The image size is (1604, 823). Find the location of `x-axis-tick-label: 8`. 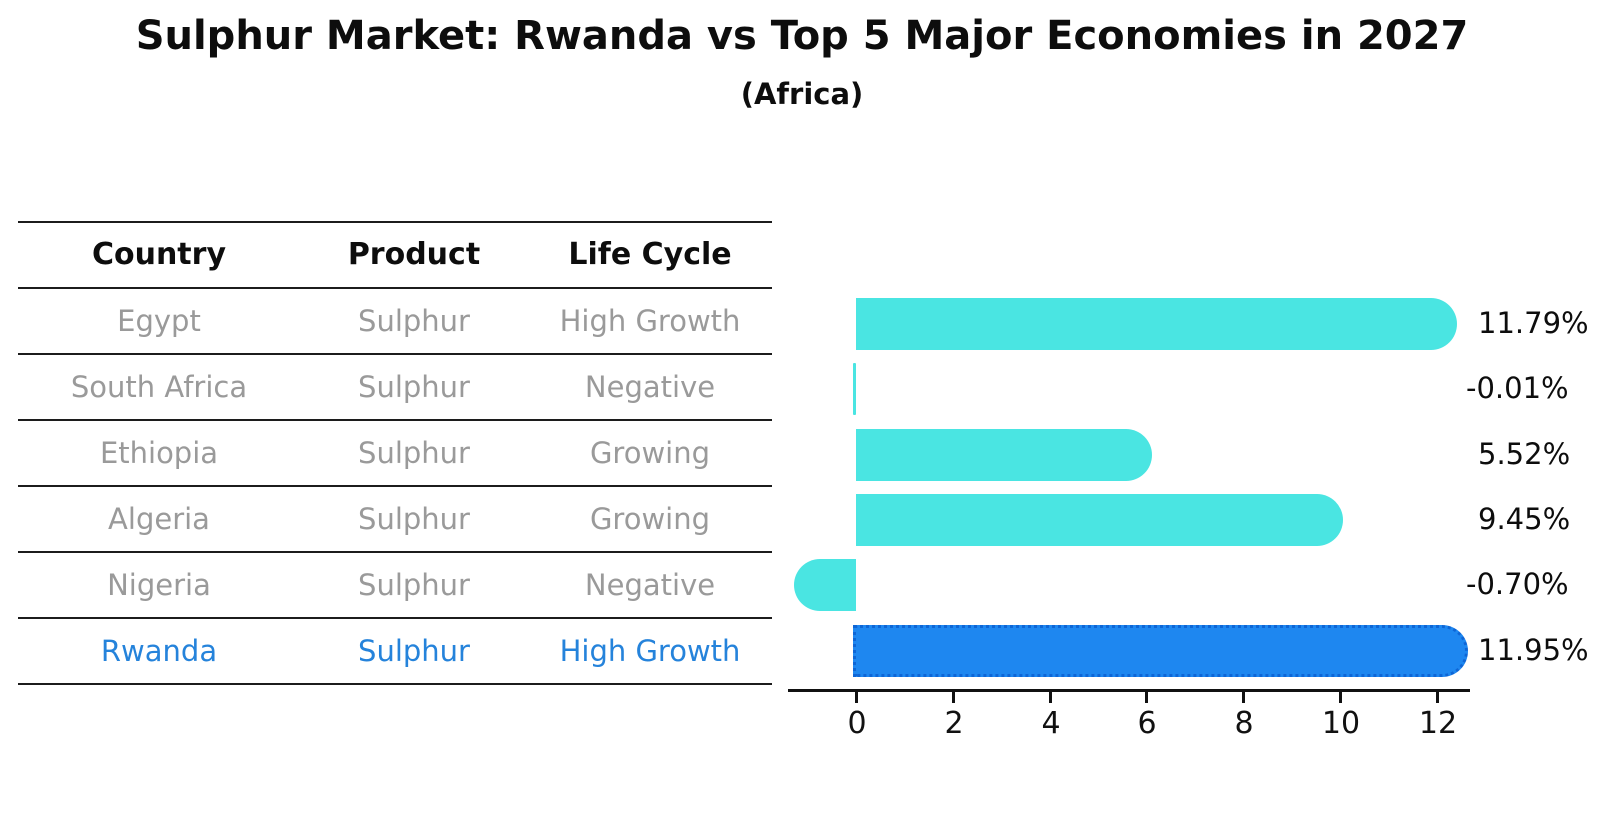

x-axis-tick-label: 8 is located at coordinates (1244, 723).